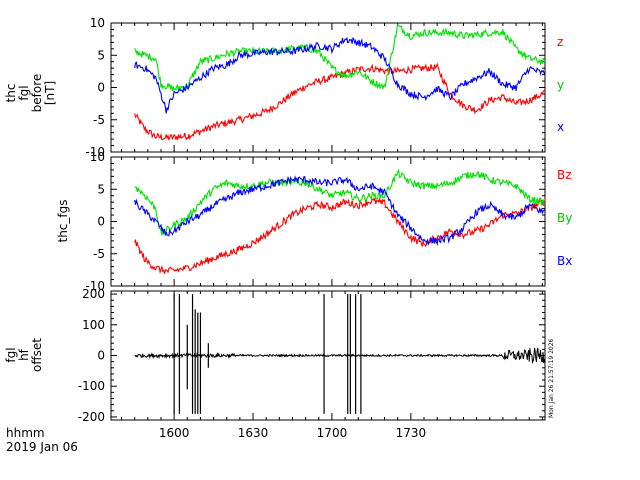 The height and width of the screenshot is (480, 640). What do you see at coordinates (37, 355) in the screenshot?
I see `panel-3-ylabel-line-3: offset` at bounding box center [37, 355].